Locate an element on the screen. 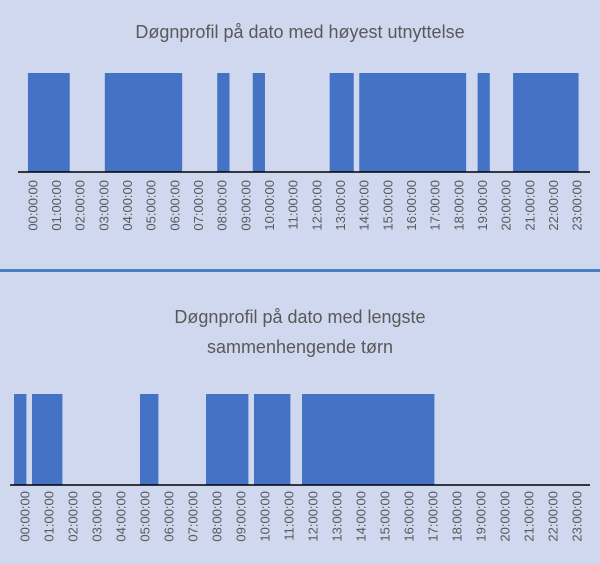 The image size is (600, 564). x-tick-label: 15:00:00 is located at coordinates (387, 205).